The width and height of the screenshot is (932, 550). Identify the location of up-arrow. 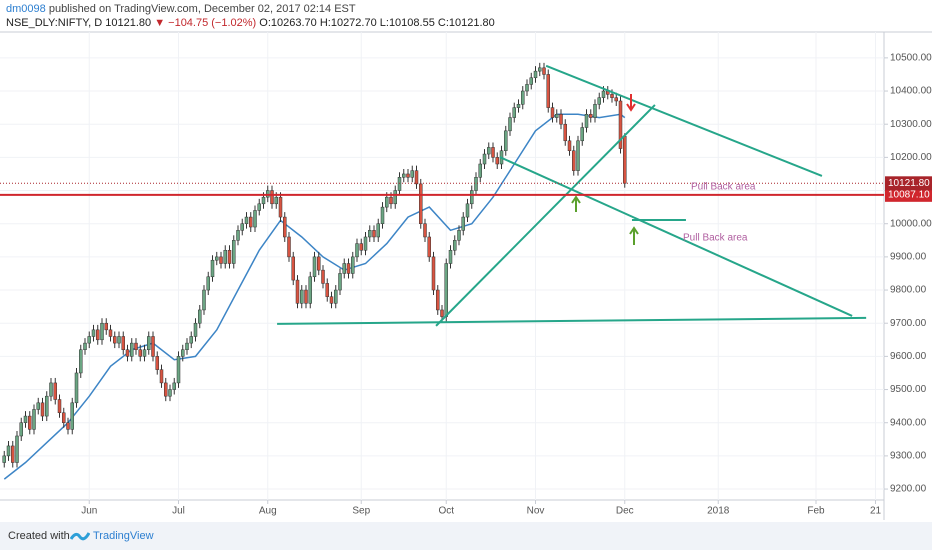
(576, 203).